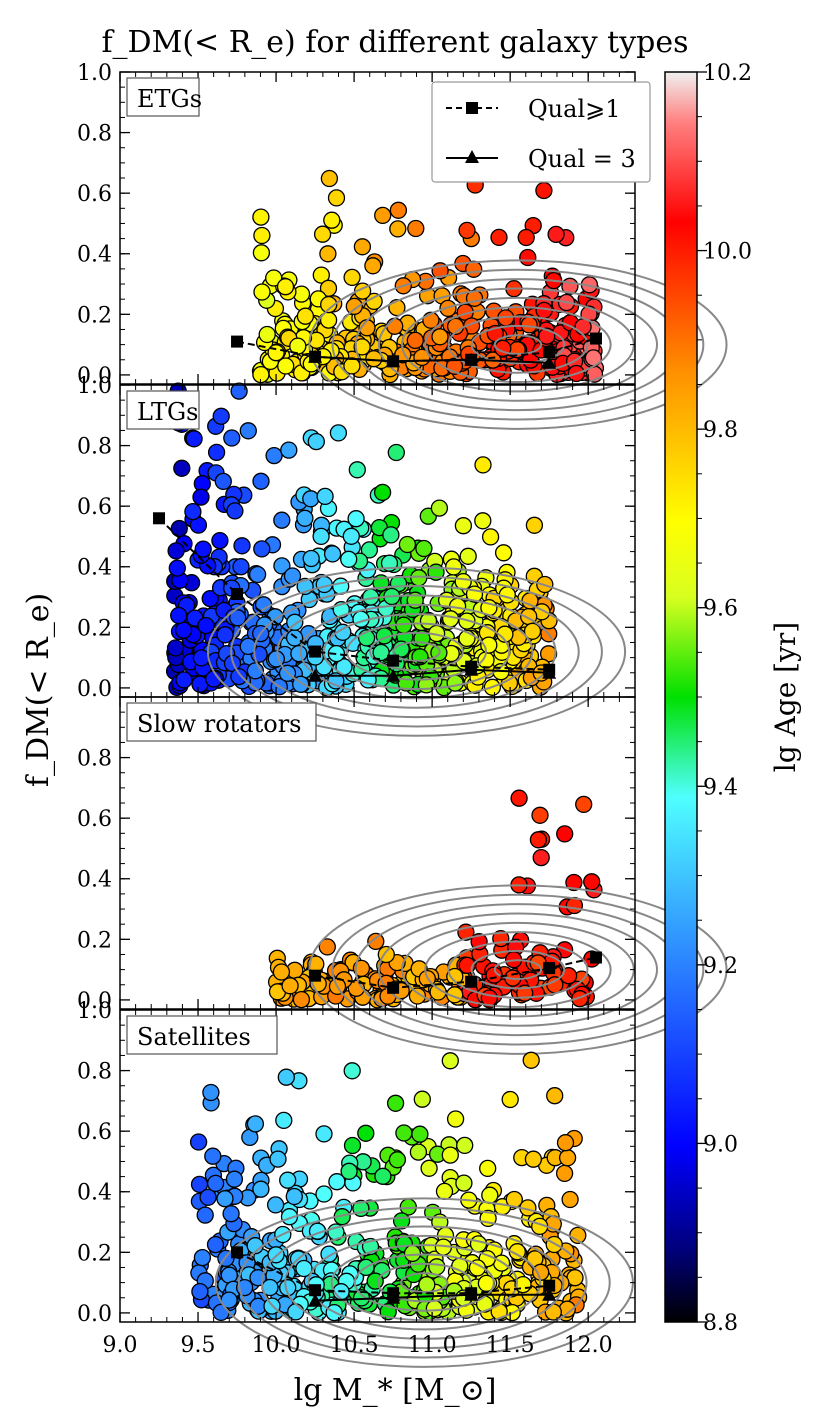 This screenshot has height=1423, width=830. What do you see at coordinates (432, 1345) in the screenshot?
I see `x-tick-label: 11.0` at bounding box center [432, 1345].